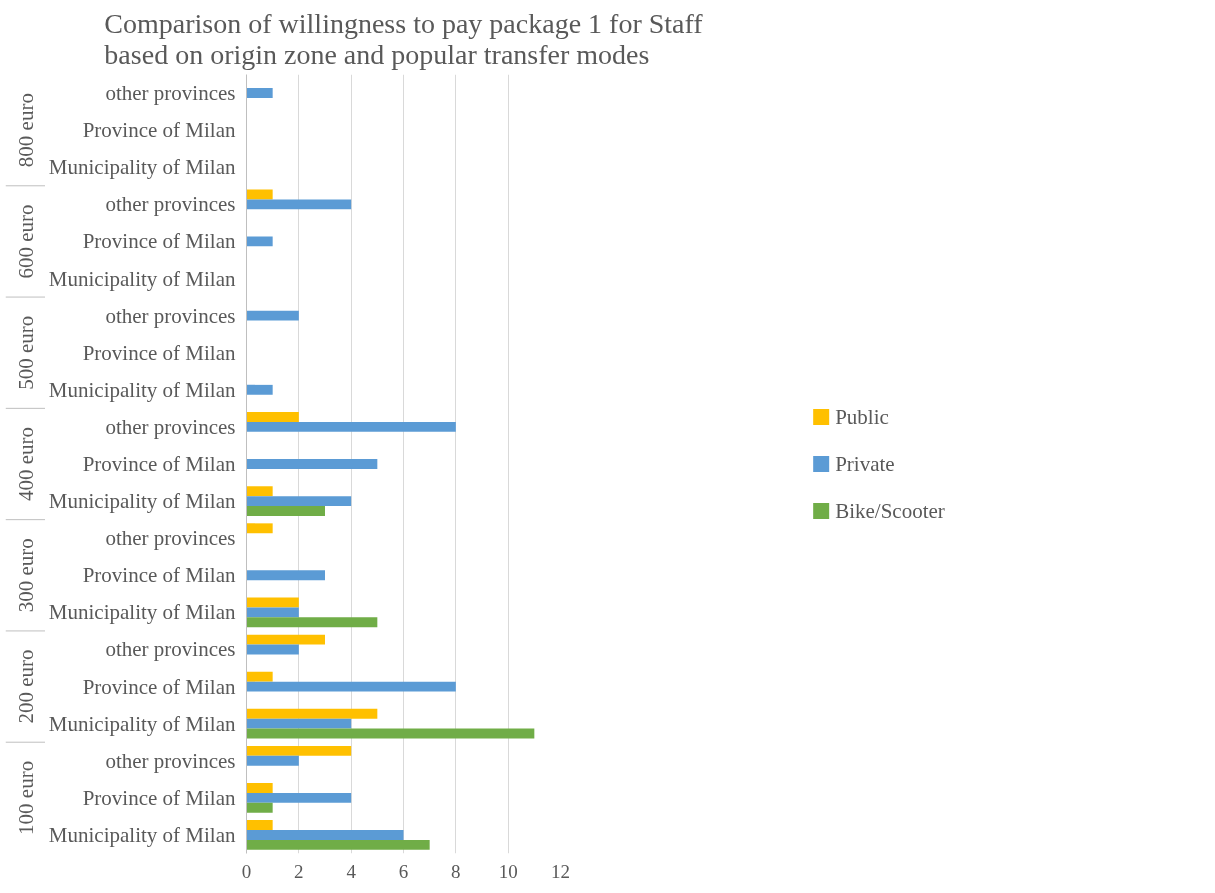 The image size is (1215, 893). What do you see at coordinates (25, 352) in the screenshot?
I see `text: 500 euro` at bounding box center [25, 352].